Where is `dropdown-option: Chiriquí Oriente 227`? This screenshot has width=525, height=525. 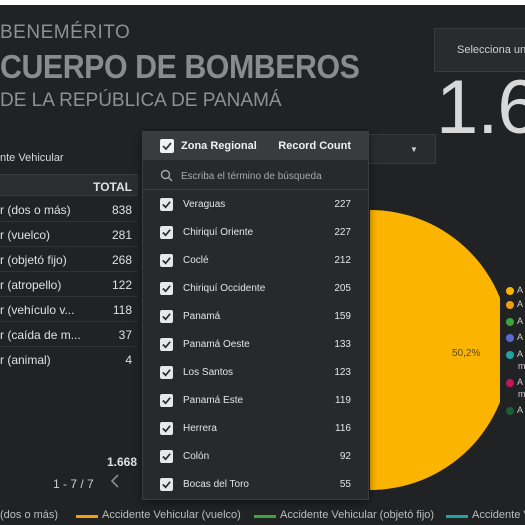
dropdown-option: Chiriquí Oriente 227 is located at coordinates (255, 233).